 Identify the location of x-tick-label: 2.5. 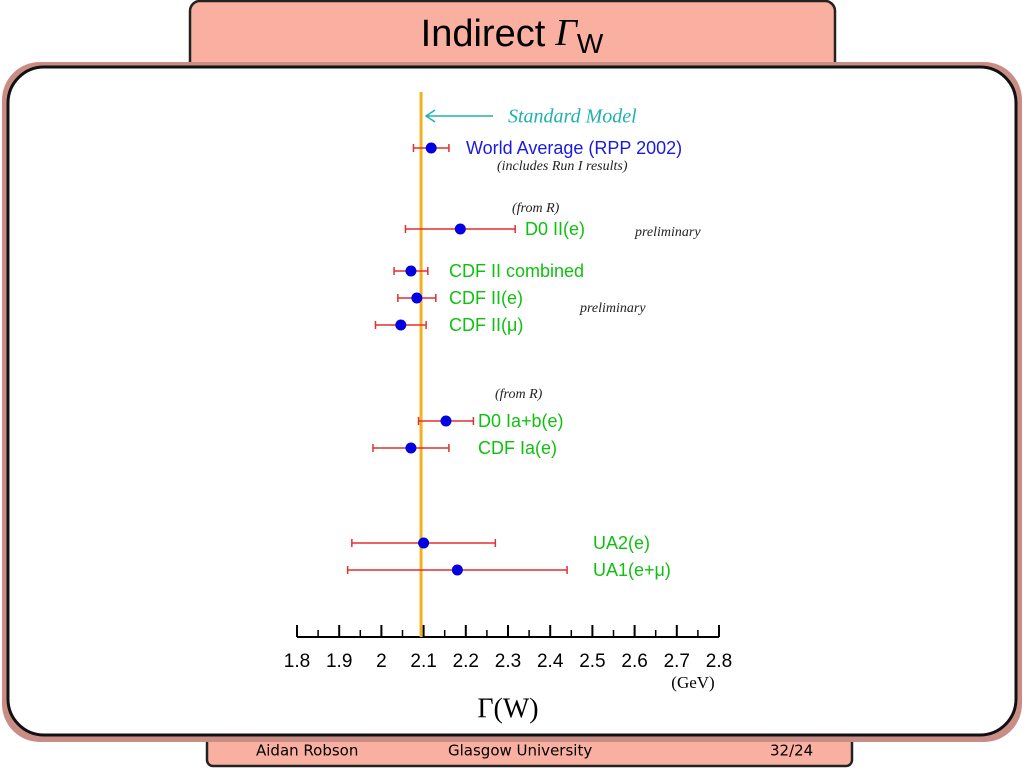
(592, 661).